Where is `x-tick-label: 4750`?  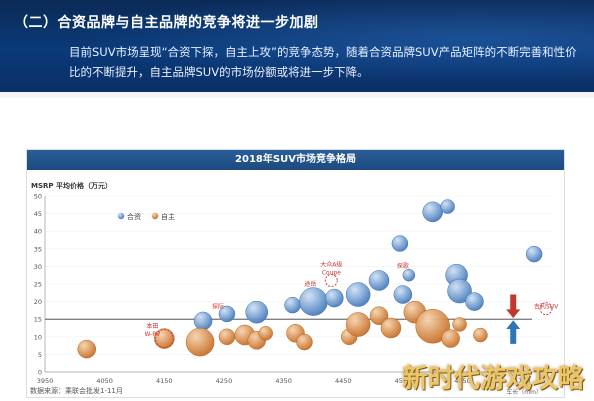
x-tick-label: 4750 is located at coordinates (522, 381).